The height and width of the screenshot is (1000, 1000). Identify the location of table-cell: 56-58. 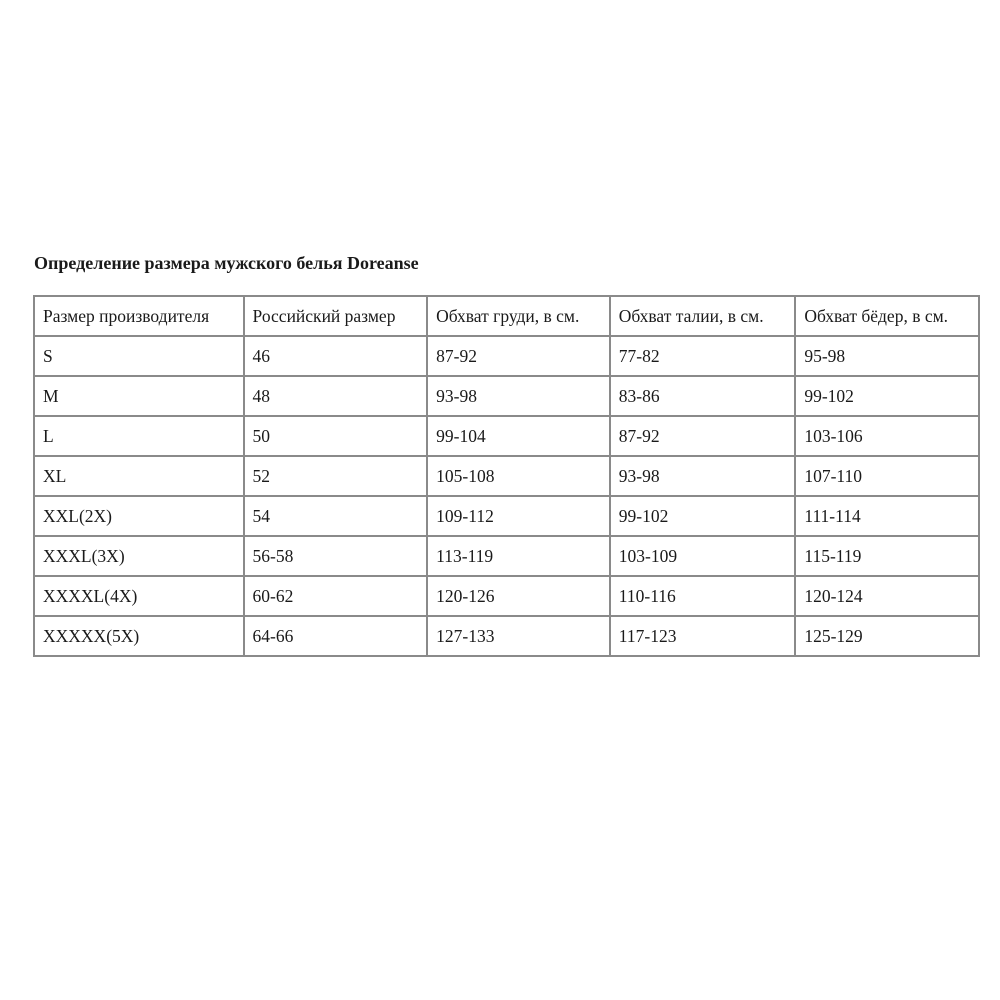
(335, 556).